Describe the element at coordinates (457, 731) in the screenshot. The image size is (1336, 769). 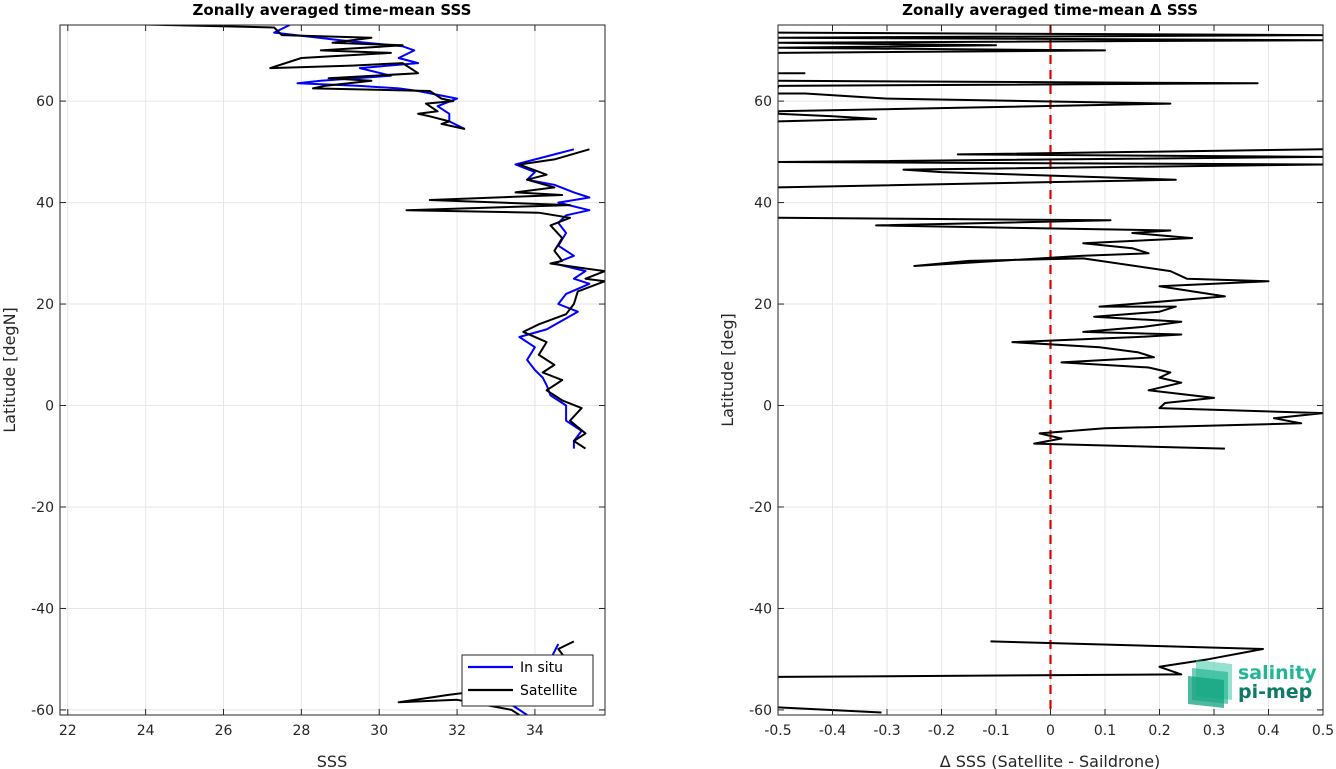
I see `left-x-tick-label: 32` at that location.